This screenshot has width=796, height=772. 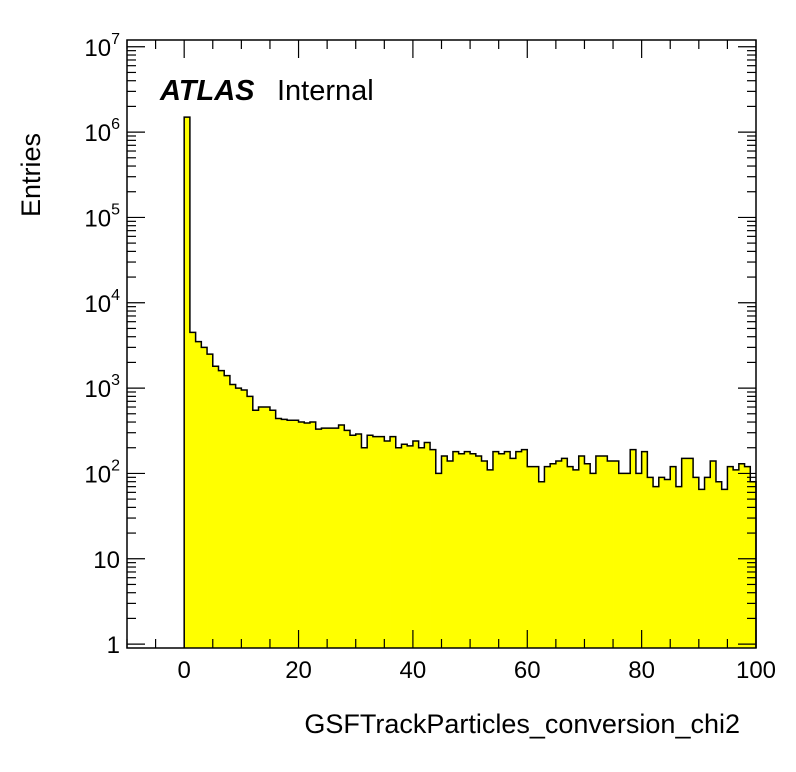 I want to click on atlas-label: ATLAS Internal, so click(x=266, y=91).